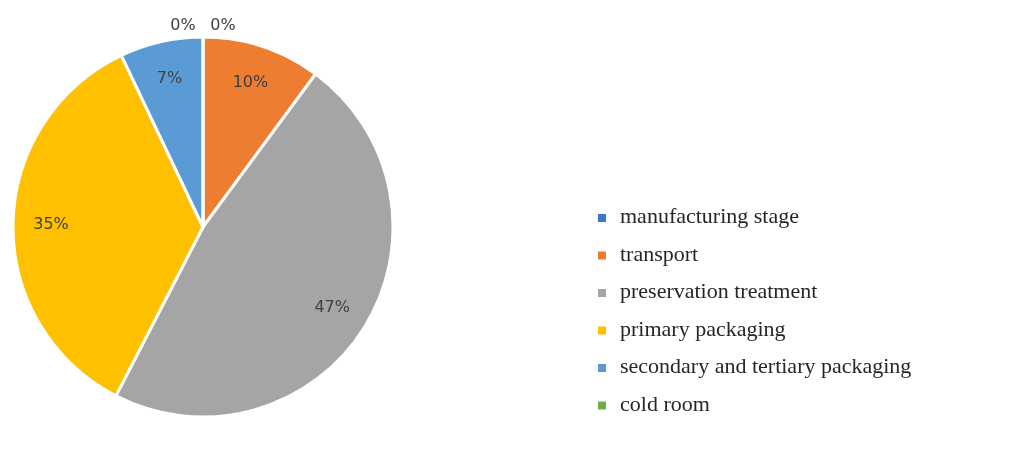 The image size is (1031, 461). I want to click on legend-label: preservation treatment, so click(719, 291).